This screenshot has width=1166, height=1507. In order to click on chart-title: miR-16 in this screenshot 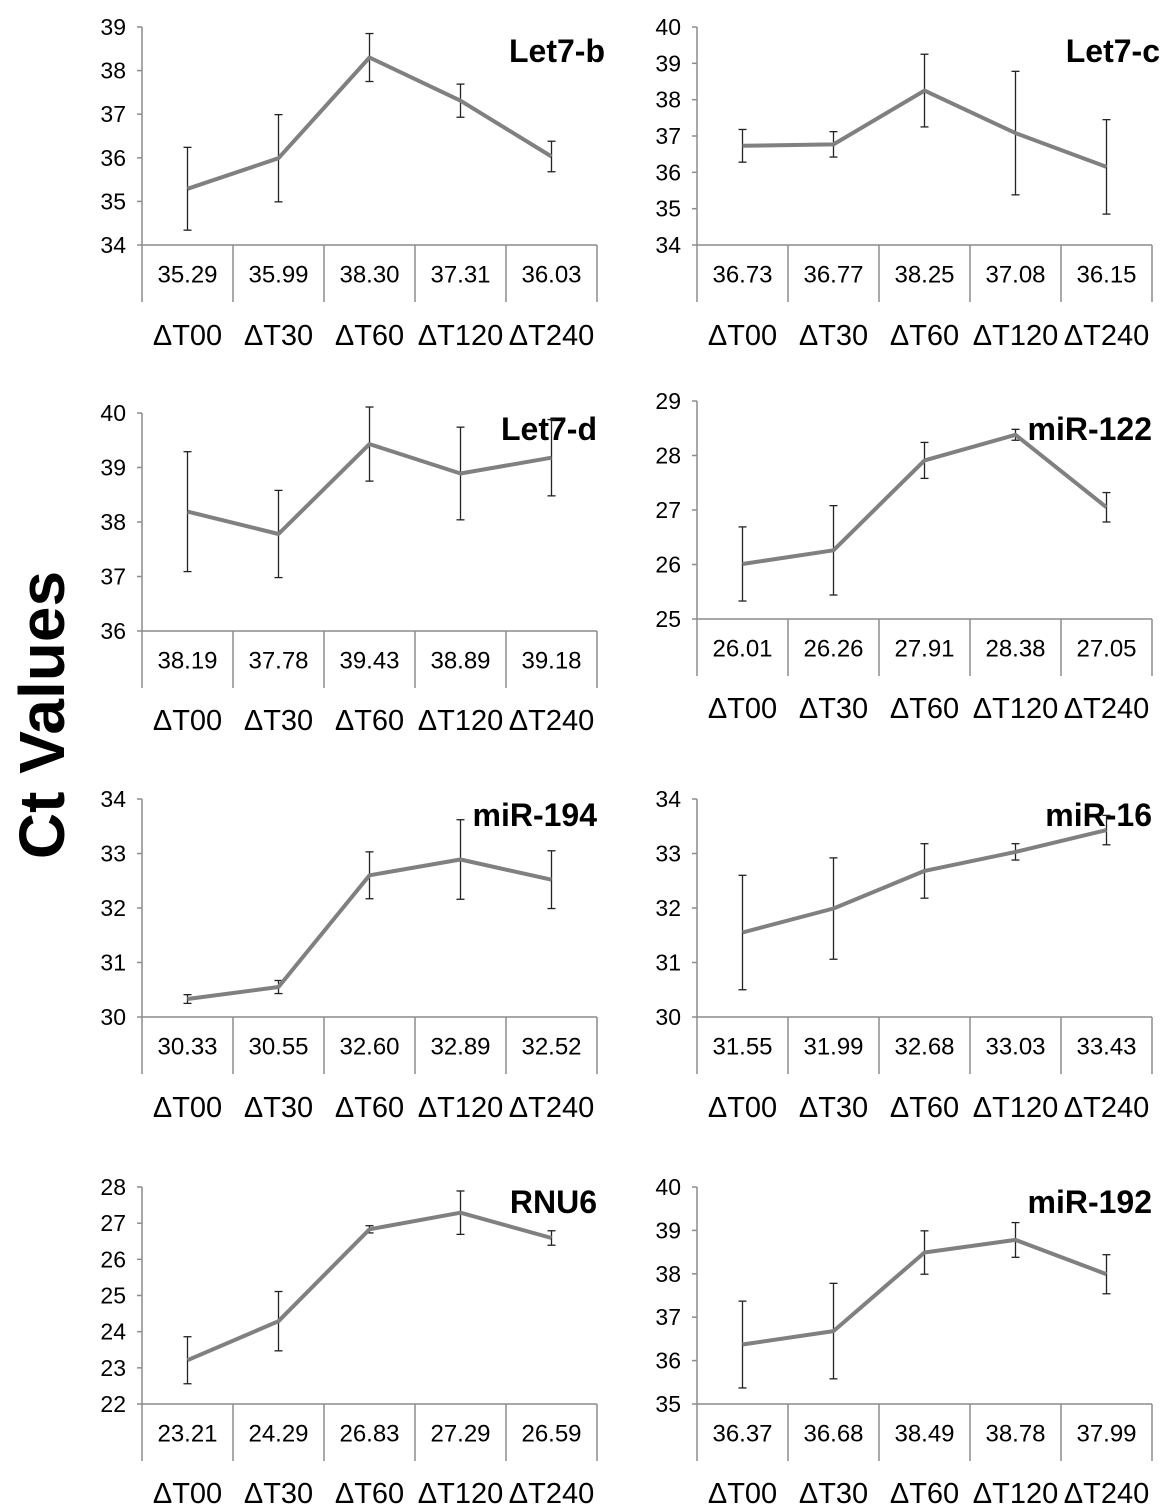, I will do `click(1098, 815)`.